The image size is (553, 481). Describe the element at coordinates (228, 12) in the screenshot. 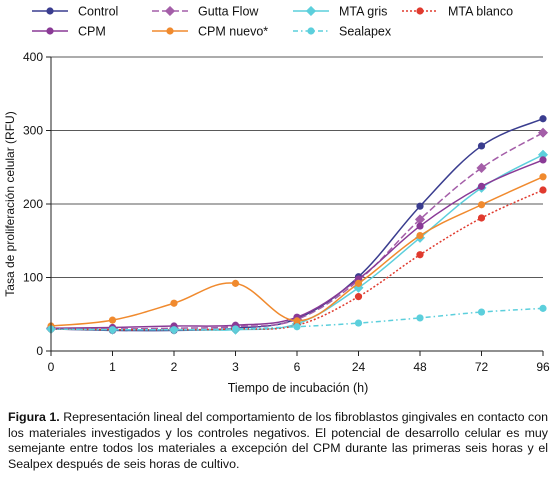

I see `legend-label: Gutta Flow` at that location.